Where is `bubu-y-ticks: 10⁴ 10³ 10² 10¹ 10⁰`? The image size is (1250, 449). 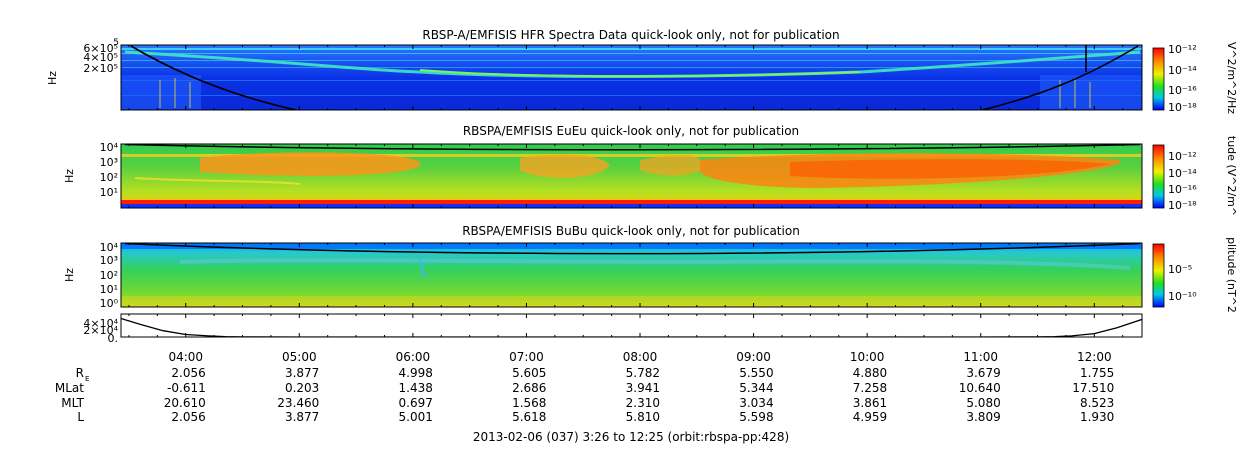
bubu-y-ticks: 10⁴ 10³ 10² 10¹ 10⁰ is located at coordinates (109, 275).